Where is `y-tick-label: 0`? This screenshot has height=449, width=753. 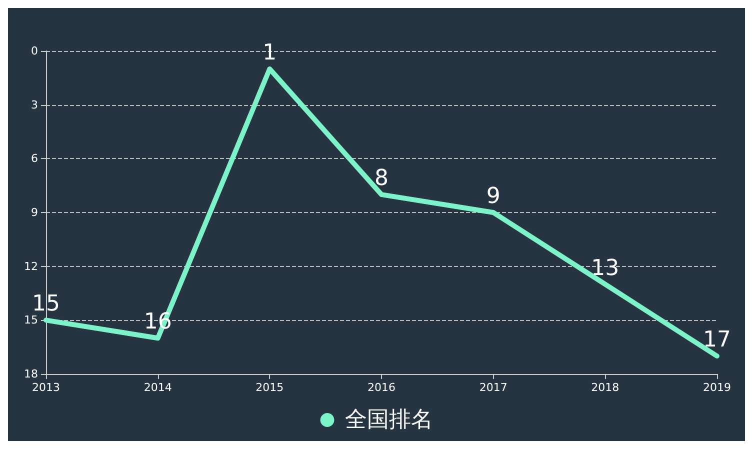 y-tick-label: 0 is located at coordinates (34, 51).